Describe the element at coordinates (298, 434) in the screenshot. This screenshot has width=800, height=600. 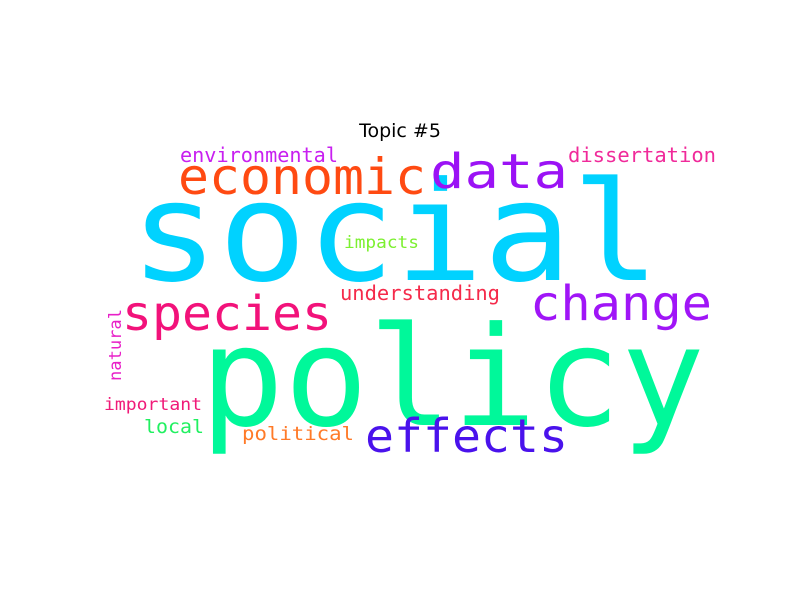
I see `word-political: political` at that location.